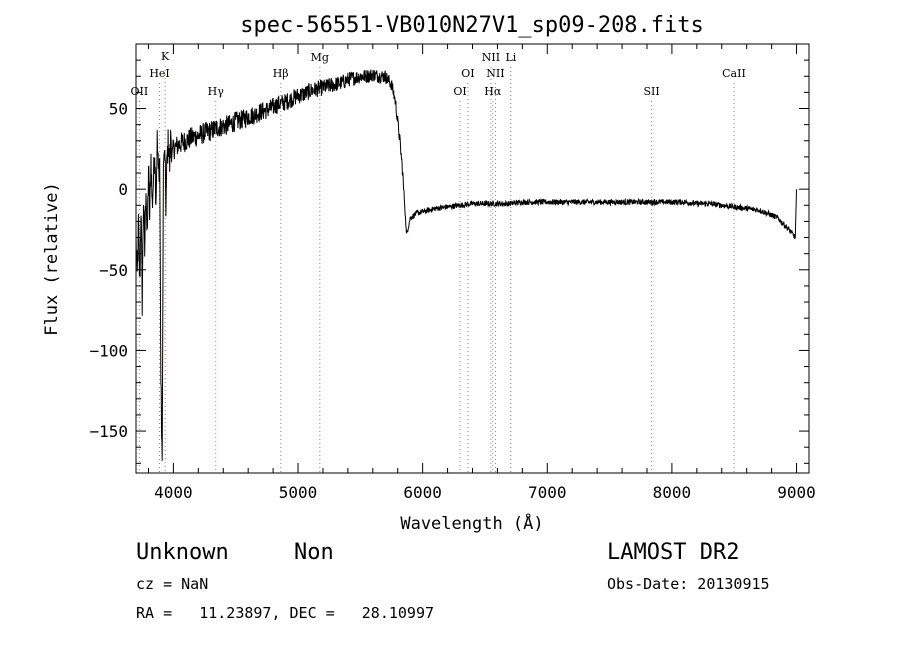  What do you see at coordinates (108, 431) in the screenshot?
I see `y-tick-label: −150` at bounding box center [108, 431].